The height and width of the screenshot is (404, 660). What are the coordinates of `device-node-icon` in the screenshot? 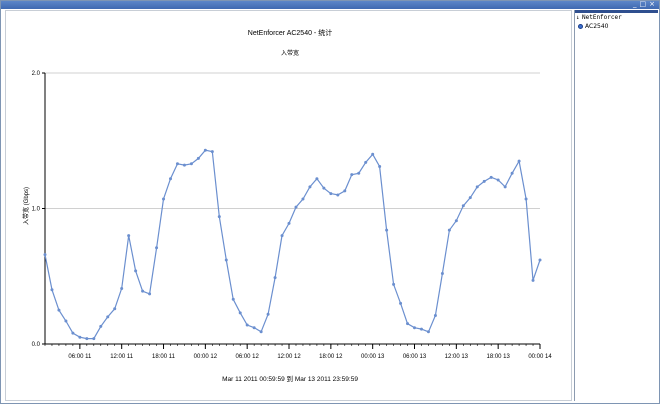 It's located at (580, 26).